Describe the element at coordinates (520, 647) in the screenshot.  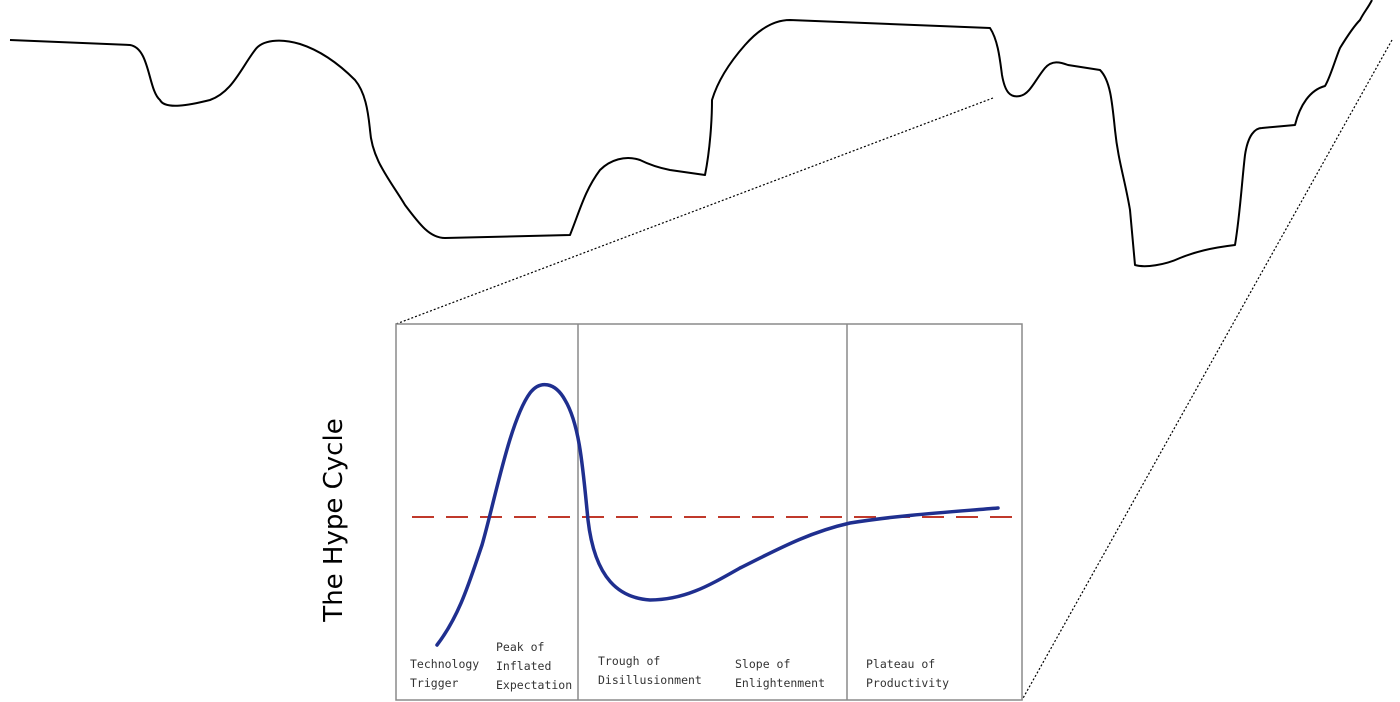
I see `phase-label-line: Peak of` at that location.